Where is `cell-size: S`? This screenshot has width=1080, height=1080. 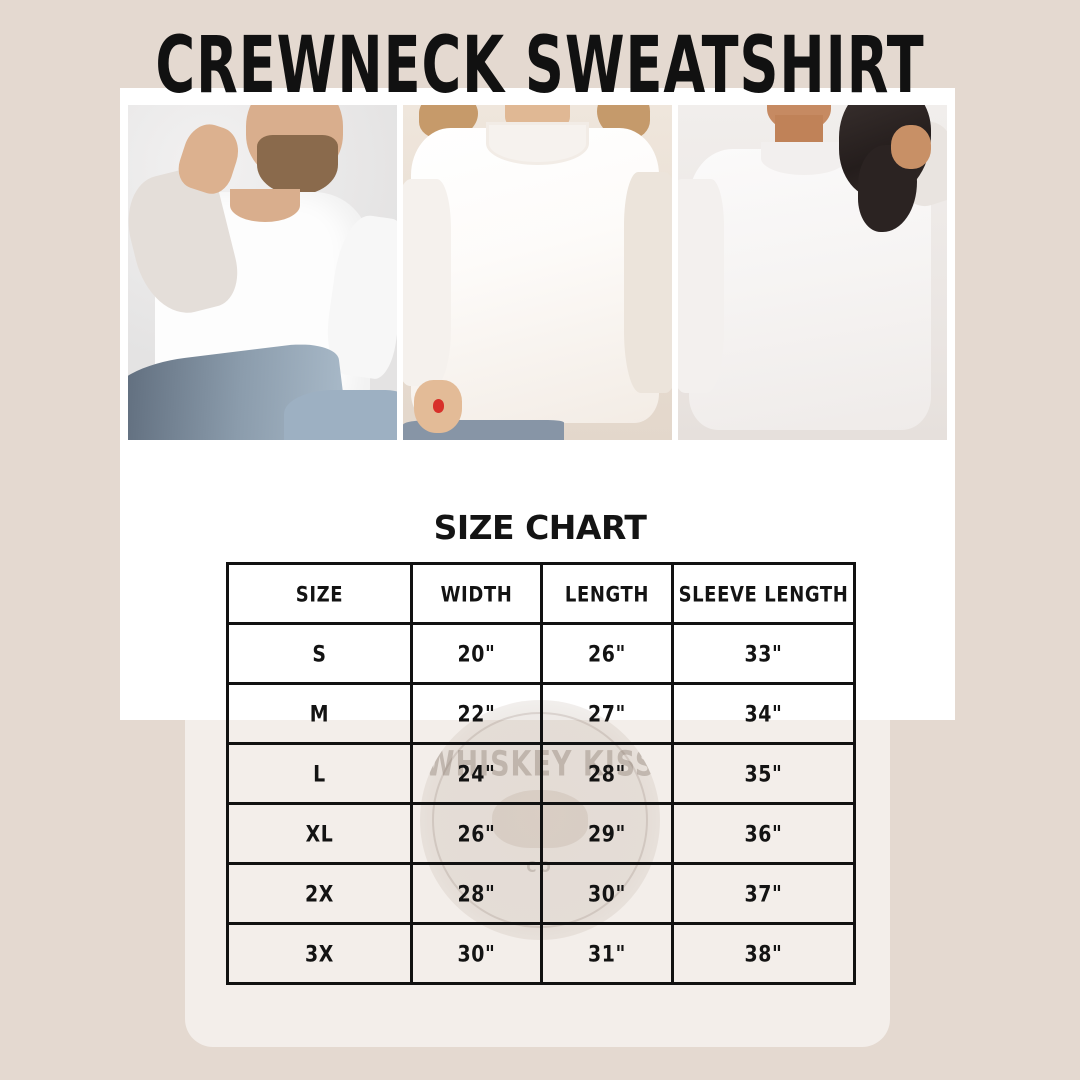 cell-size: S is located at coordinates (319, 653).